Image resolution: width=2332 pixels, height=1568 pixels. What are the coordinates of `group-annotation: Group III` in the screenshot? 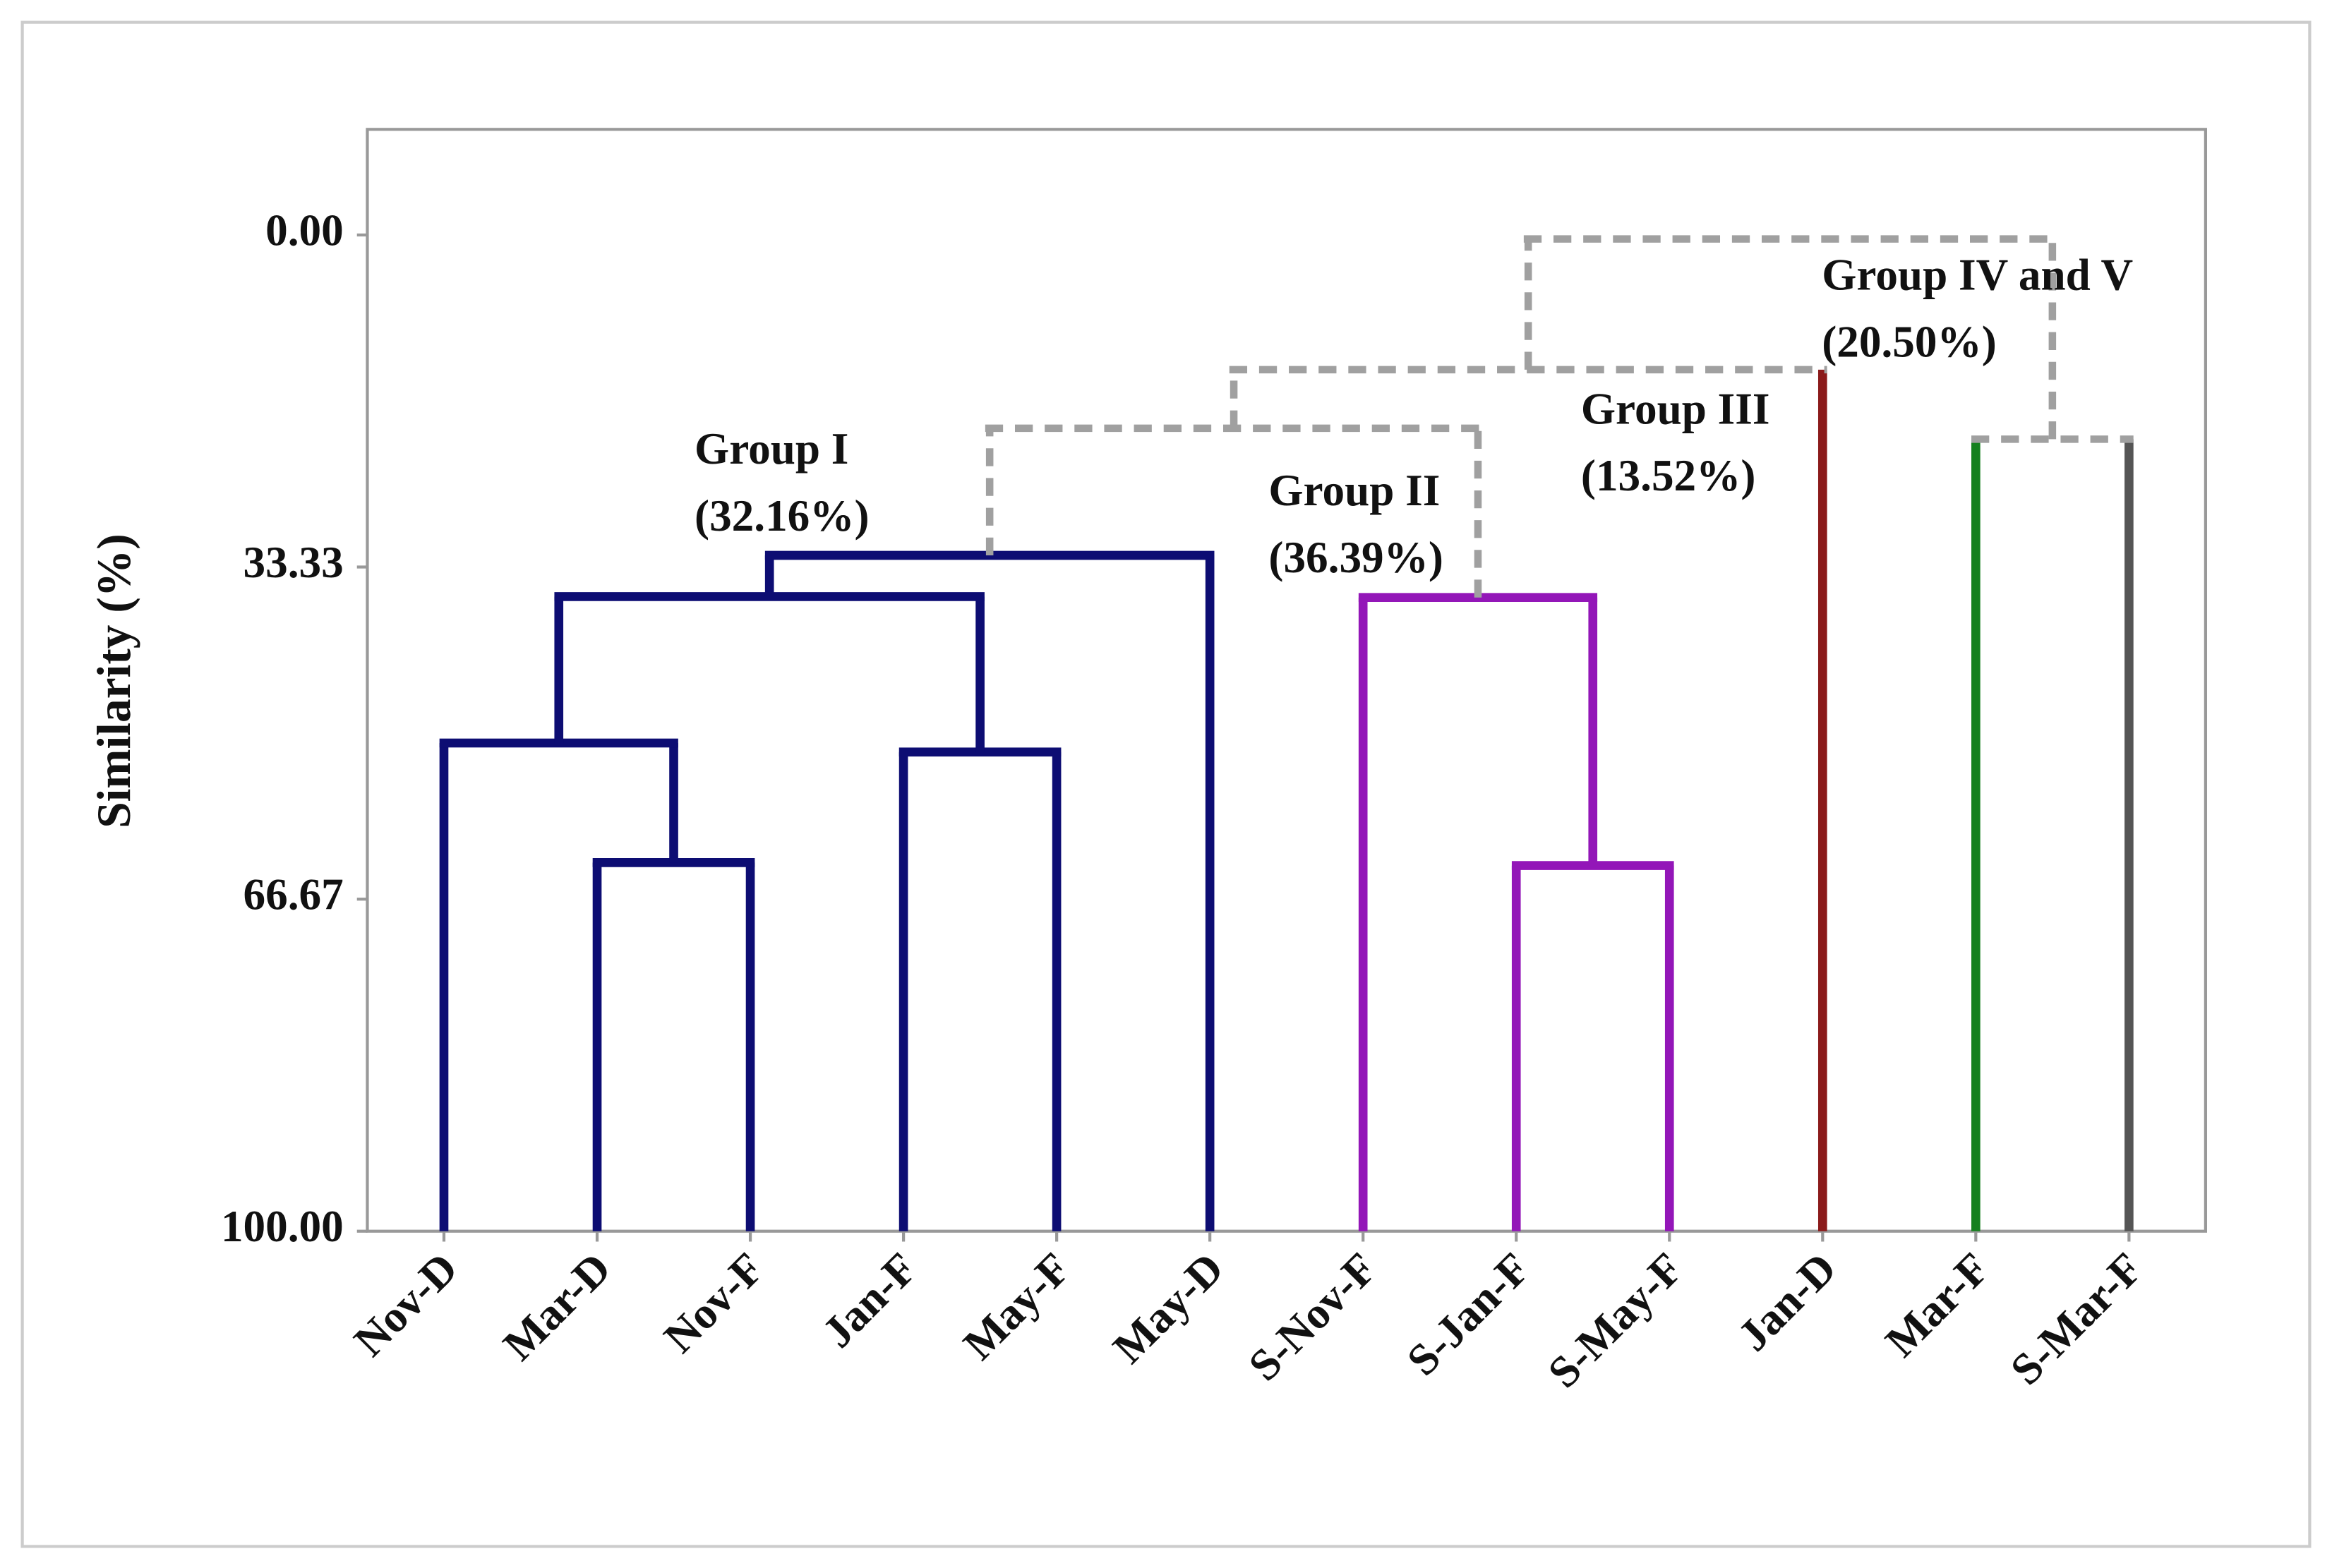 It's located at (1676, 408).